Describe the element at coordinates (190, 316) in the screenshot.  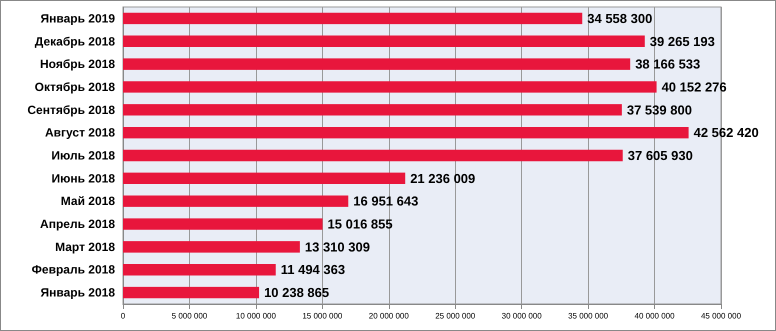
I see `x-tick-label: 5 000 000` at that location.